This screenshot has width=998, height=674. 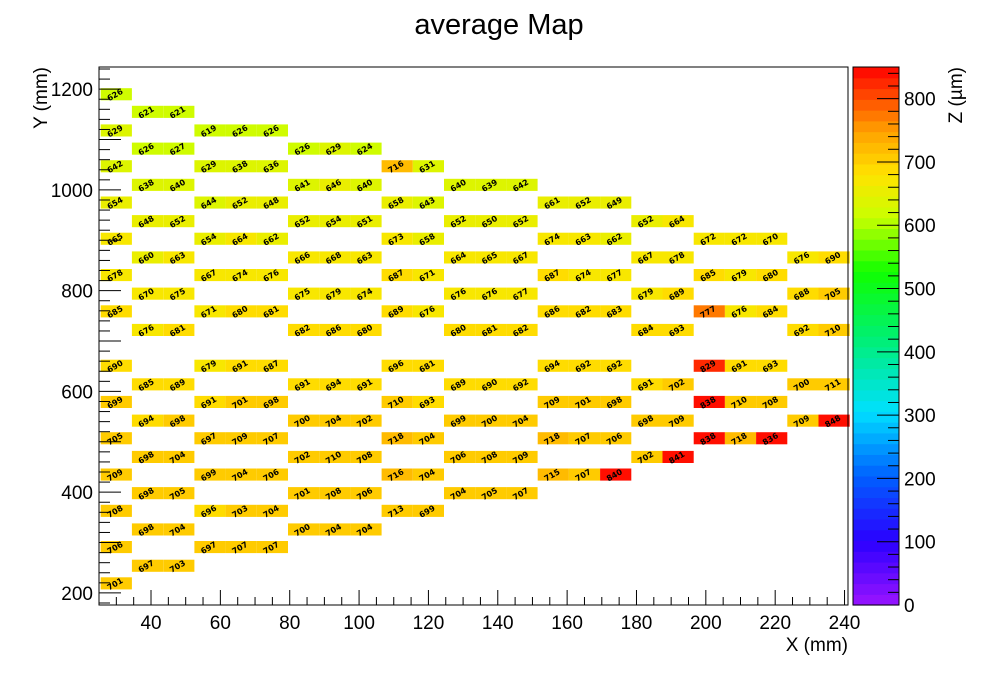 What do you see at coordinates (920, 290) in the screenshot?
I see `z-tick-label: 500` at bounding box center [920, 290].